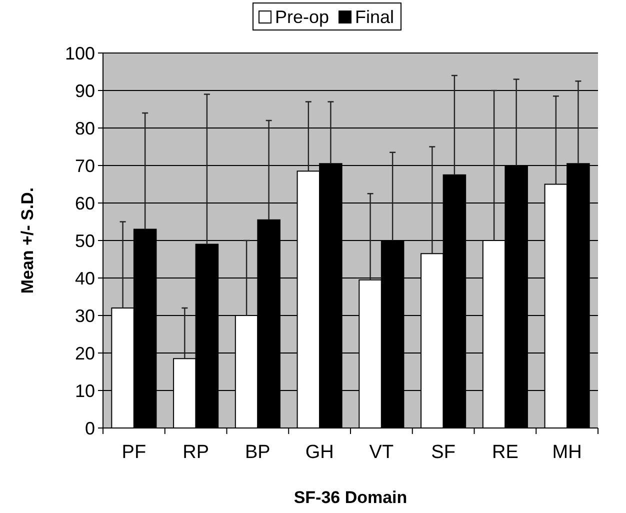 The width and height of the screenshot is (626, 513). I want to click on legend-label: Pre-op, so click(302, 17).